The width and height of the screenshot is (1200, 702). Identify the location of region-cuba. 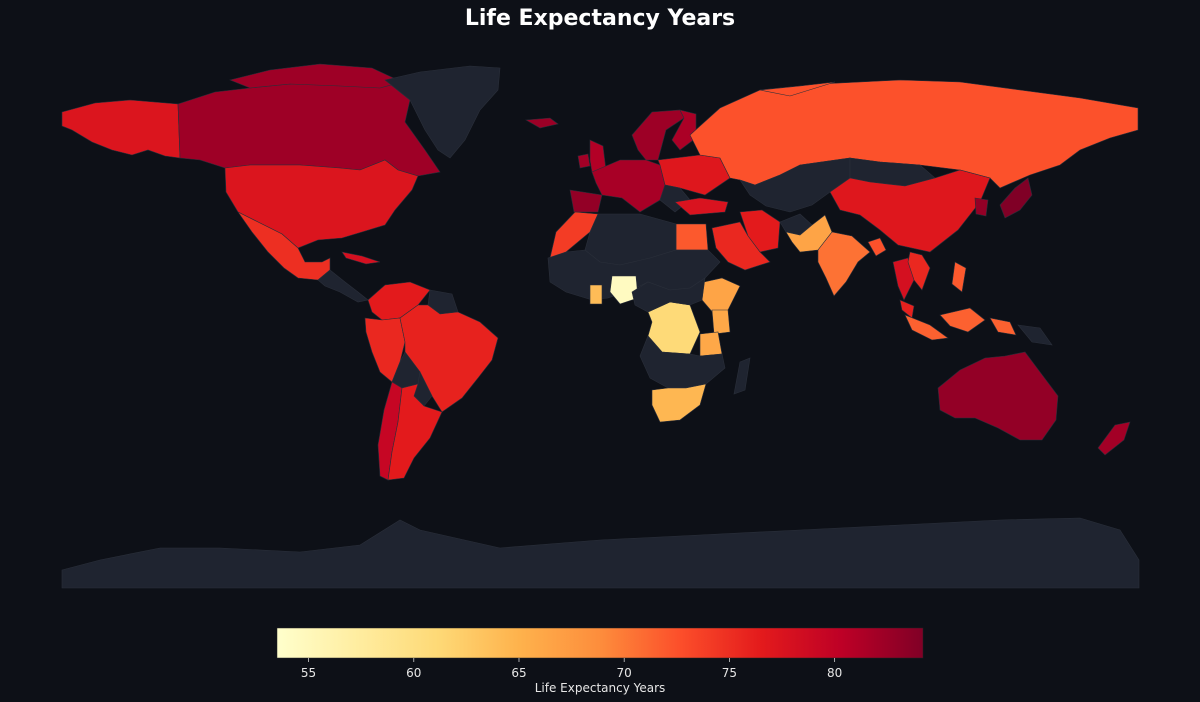
(361, 258).